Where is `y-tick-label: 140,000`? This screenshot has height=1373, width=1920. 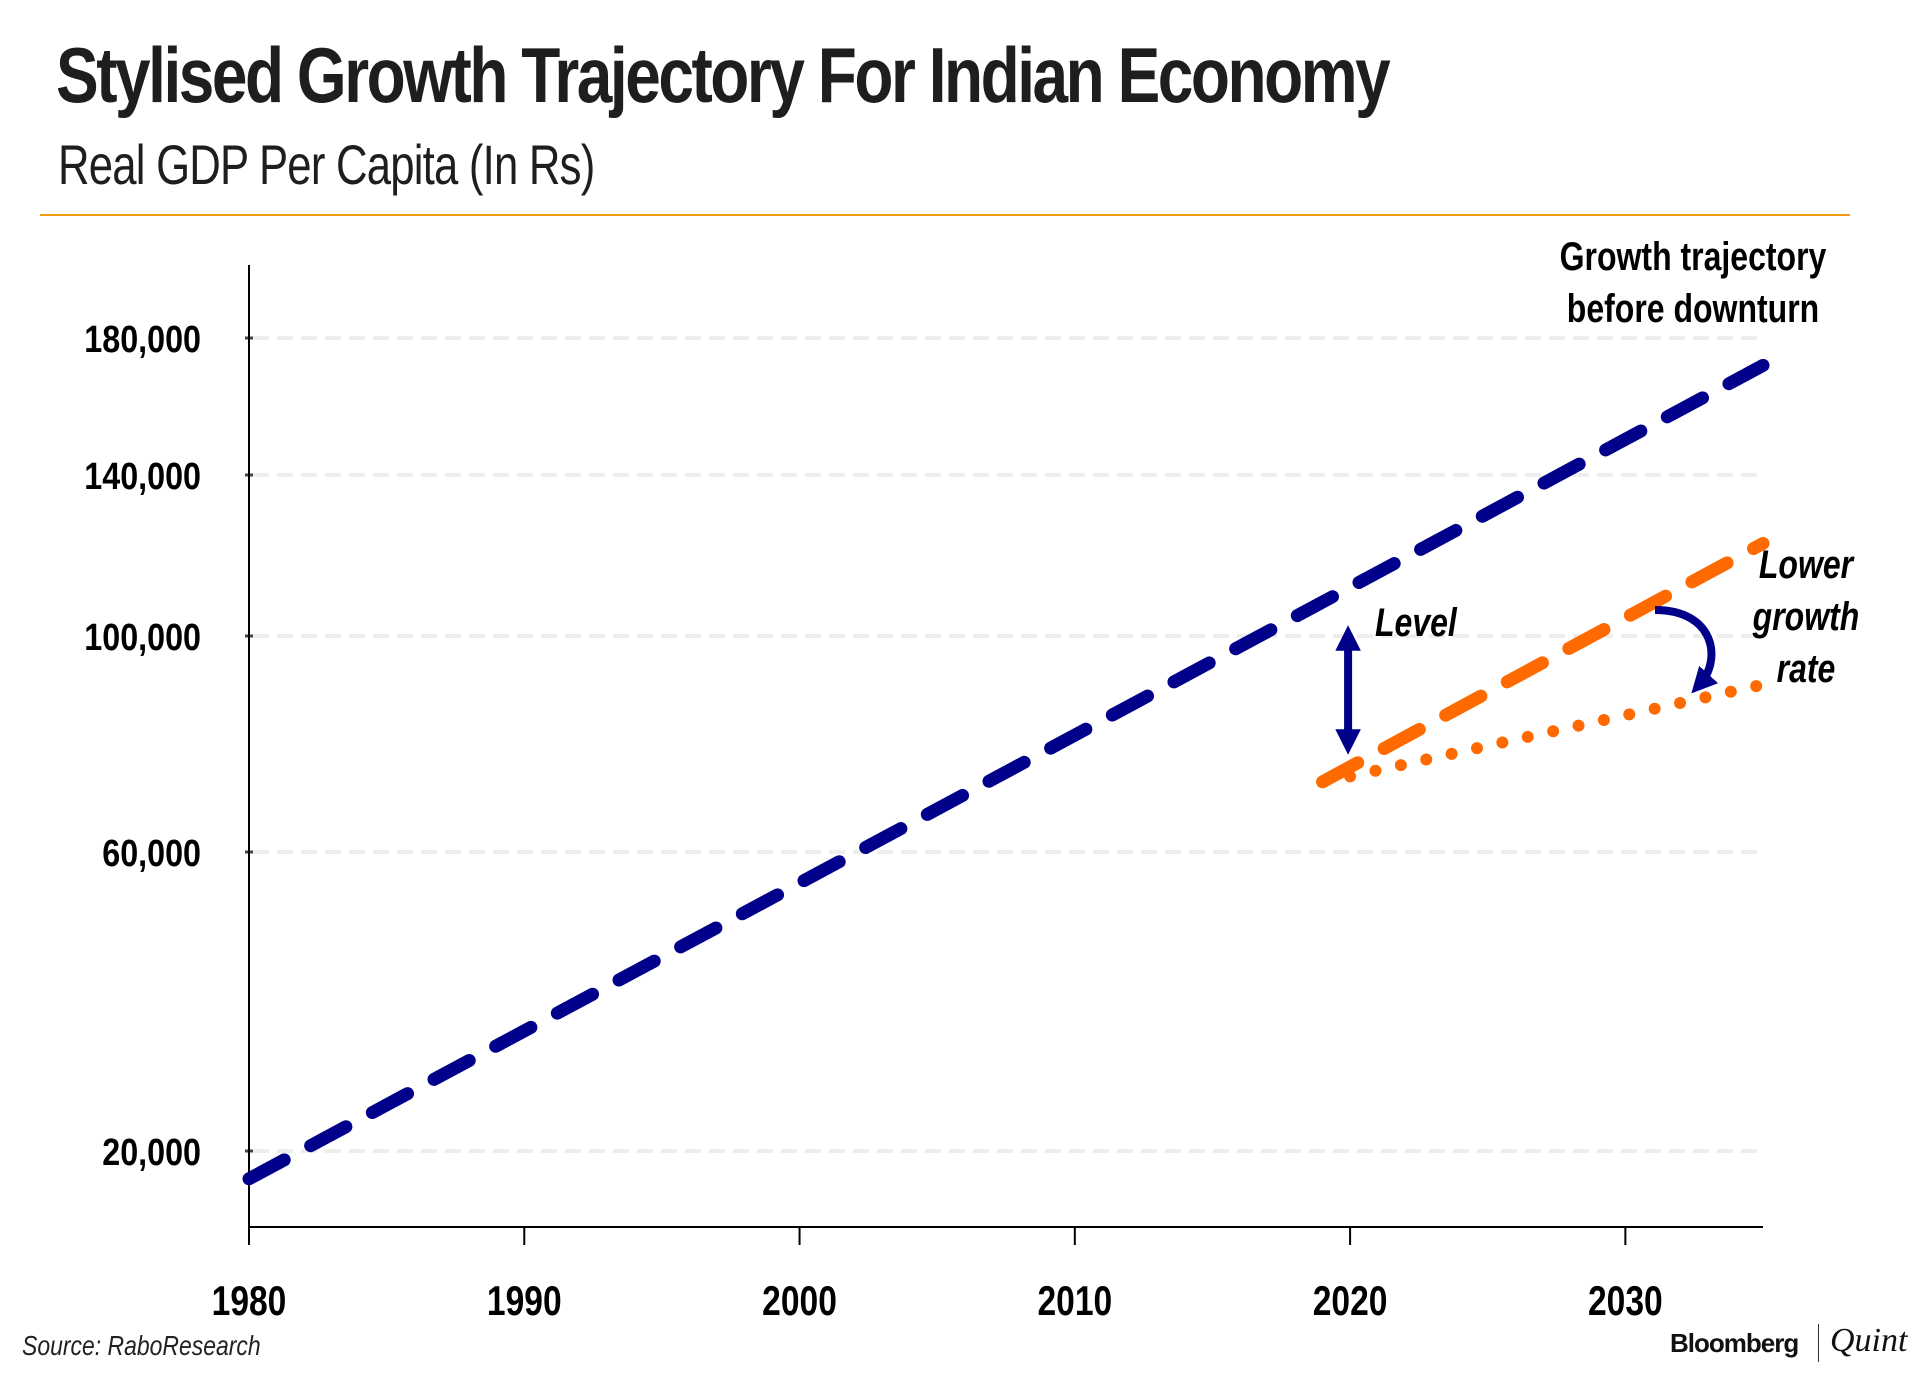
y-tick-label: 140,000 is located at coordinates (142, 477).